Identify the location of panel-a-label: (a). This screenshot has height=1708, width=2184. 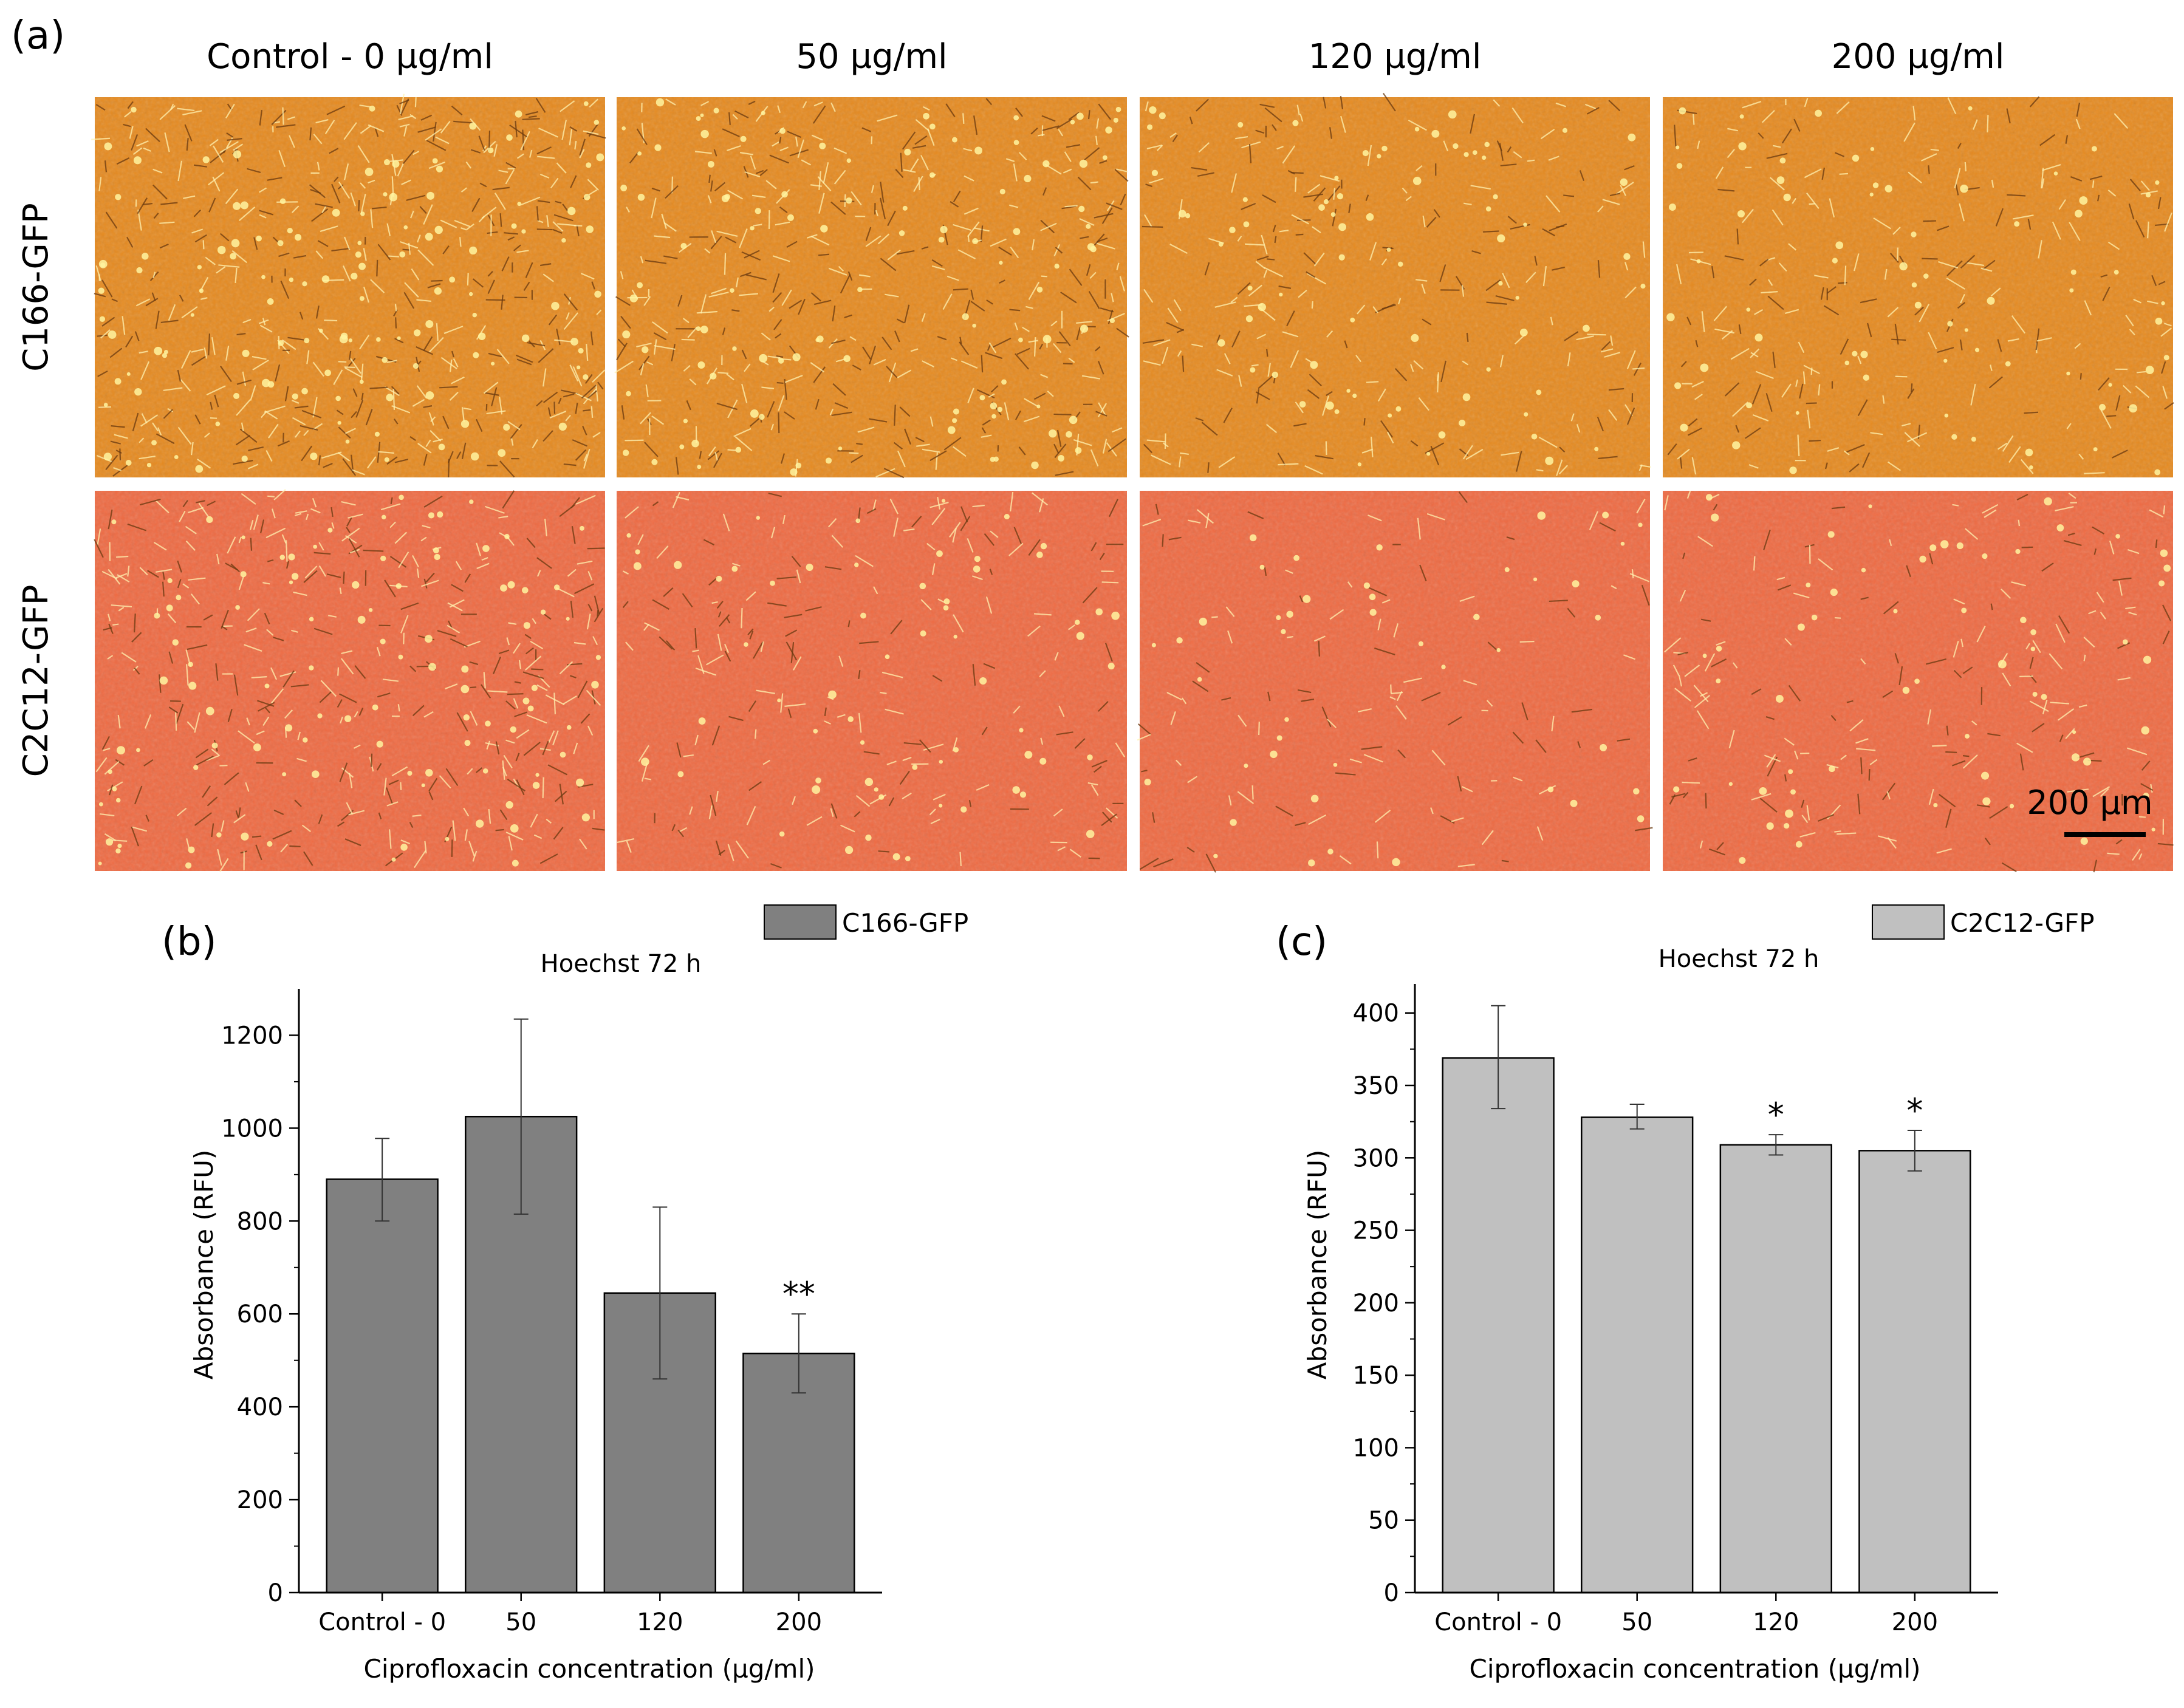
(38, 35).